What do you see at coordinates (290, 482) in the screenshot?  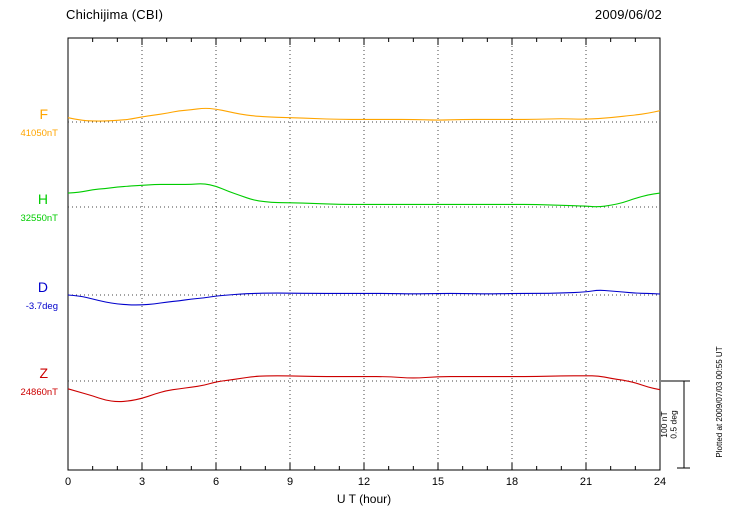 I see `x-tick-label: 9` at bounding box center [290, 482].